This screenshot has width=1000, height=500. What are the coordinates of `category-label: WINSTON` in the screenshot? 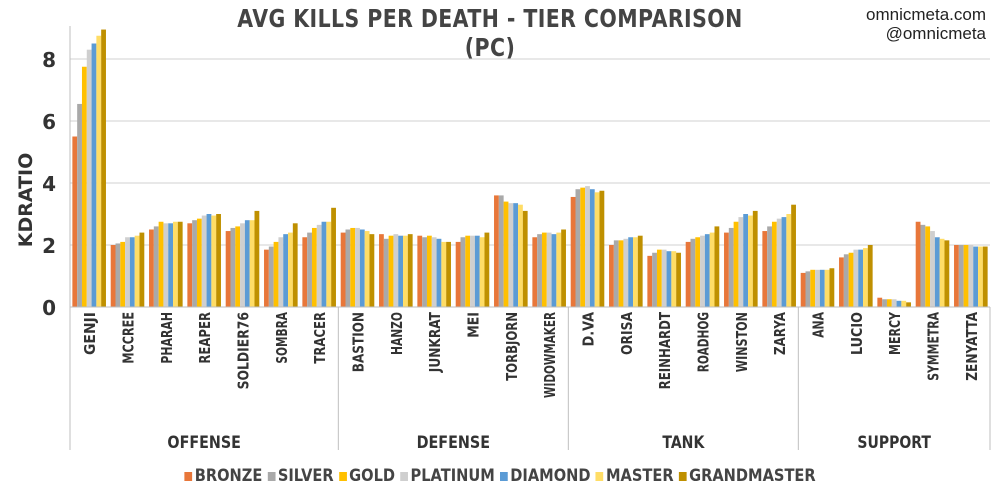 It's located at (742, 342).